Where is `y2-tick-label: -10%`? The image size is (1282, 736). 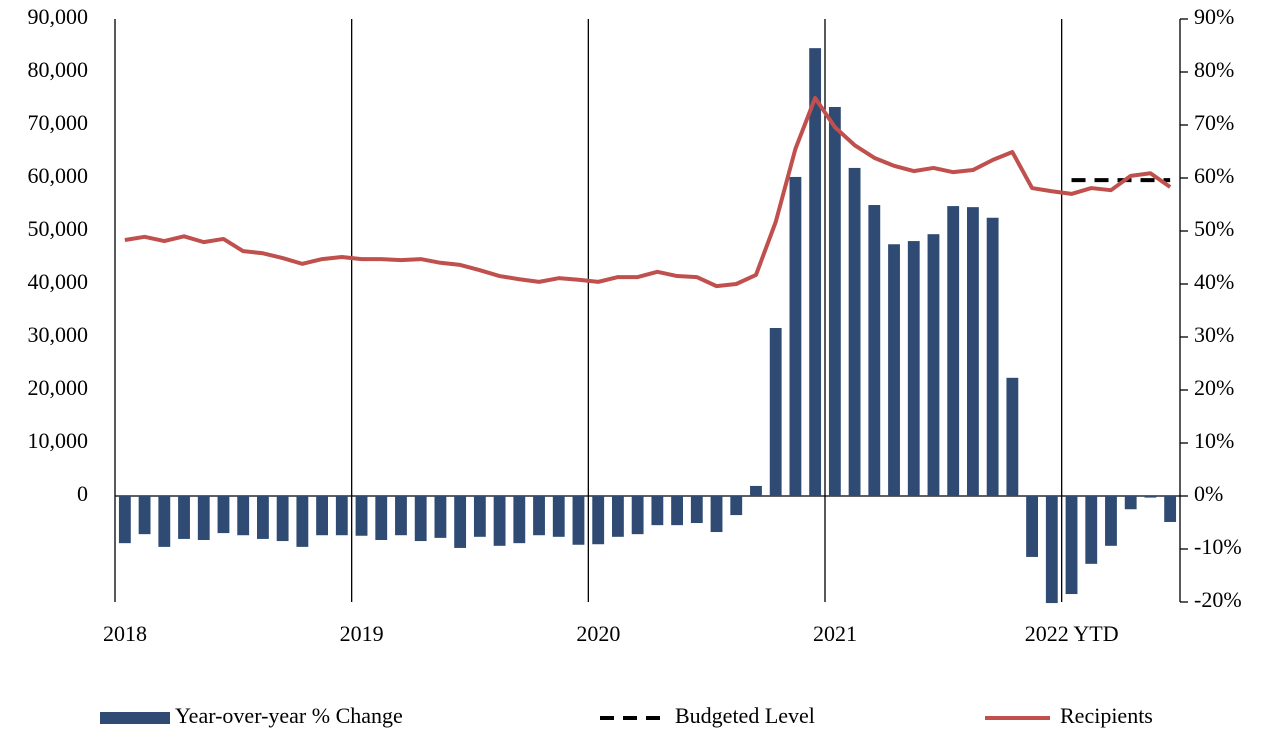 y2-tick-label: -10% is located at coordinates (1218, 546).